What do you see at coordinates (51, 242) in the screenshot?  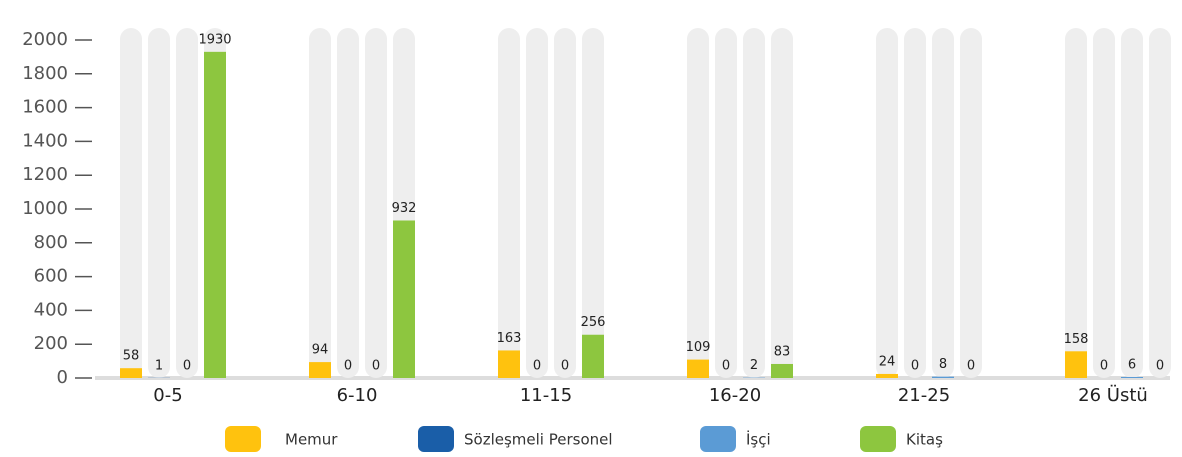 I see `y-tick-label: 800` at bounding box center [51, 242].